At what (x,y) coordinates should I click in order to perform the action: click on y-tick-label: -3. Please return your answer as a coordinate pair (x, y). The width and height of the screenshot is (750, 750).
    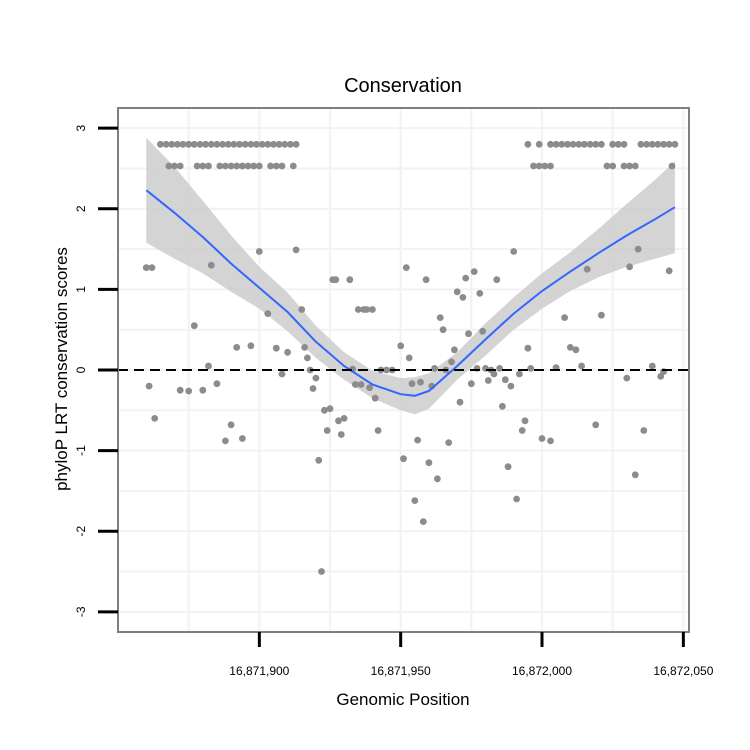
    Looking at the image, I should click on (81, 611).